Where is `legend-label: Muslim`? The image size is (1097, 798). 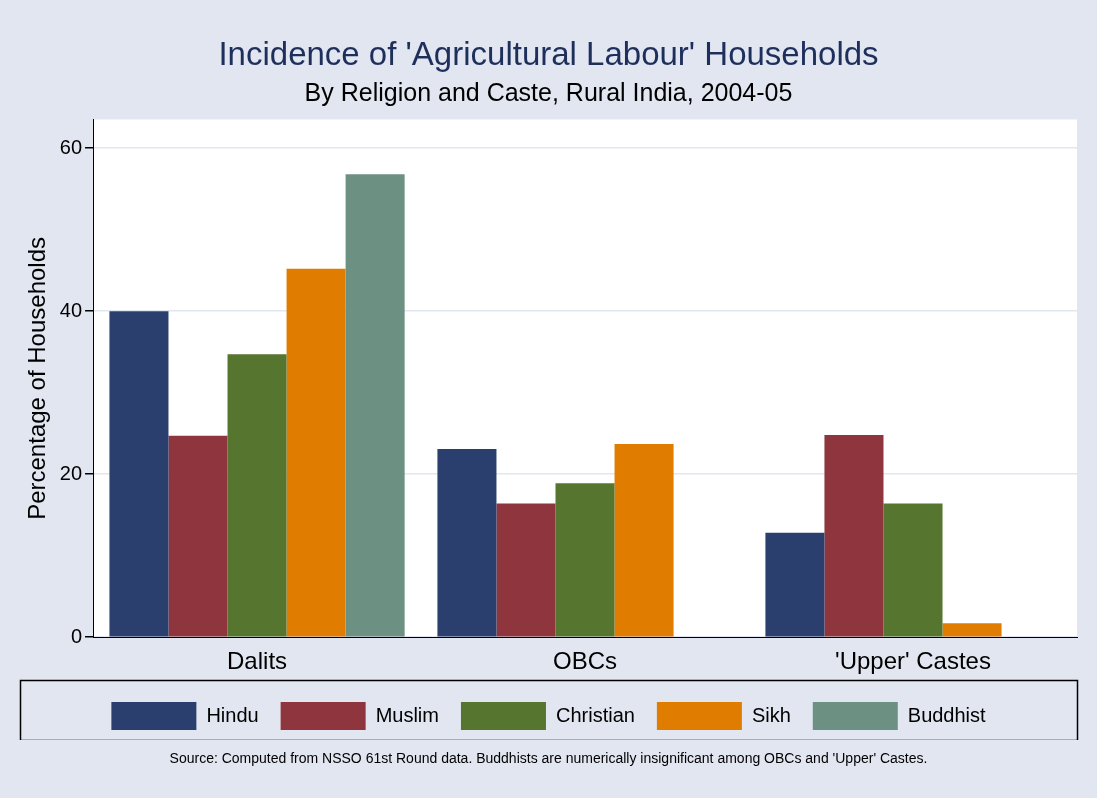 legend-label: Muslim is located at coordinates (407, 714).